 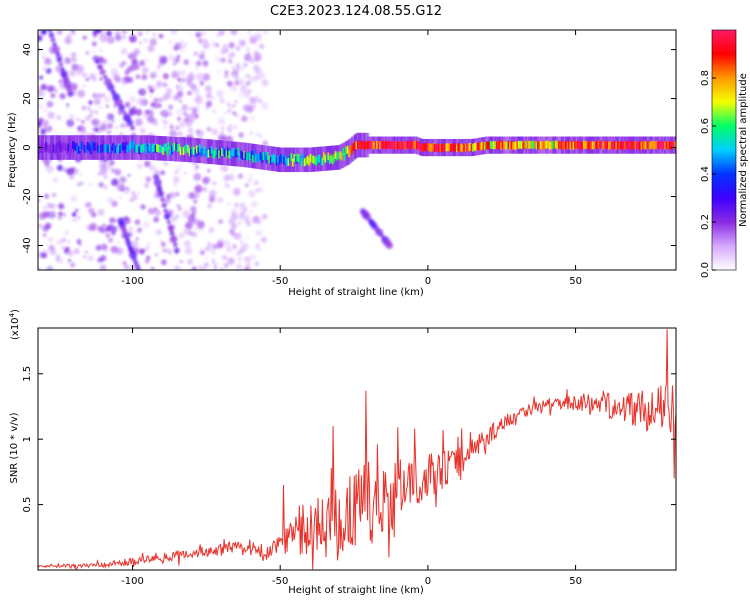 I want to click on snr-x-axis-label: Height of straight line (km), so click(x=356, y=590).